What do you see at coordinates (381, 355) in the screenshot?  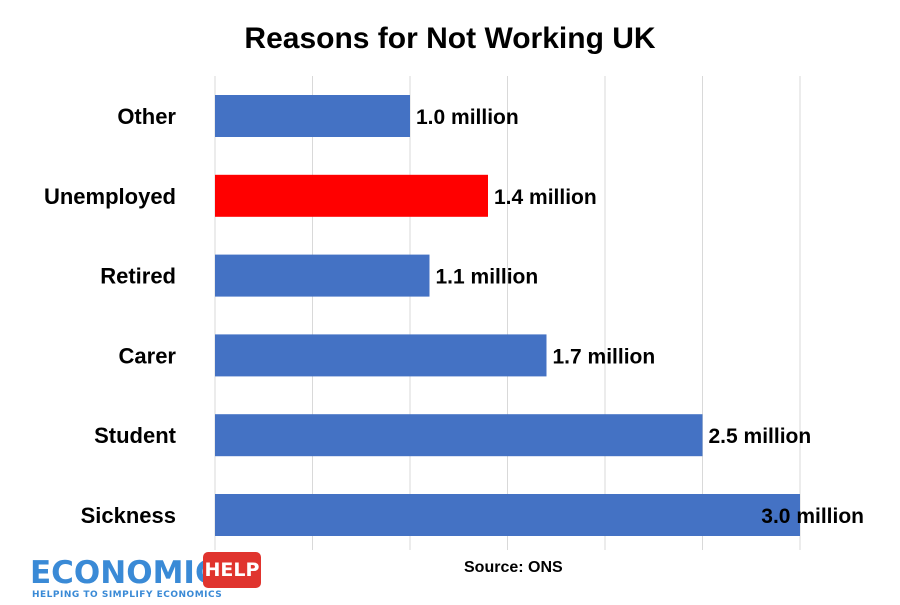 I see `bar-carer` at bounding box center [381, 355].